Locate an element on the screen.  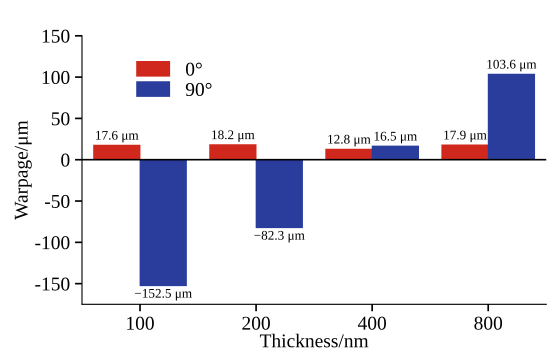
data-label: 18.2 μm is located at coordinates (233, 136).